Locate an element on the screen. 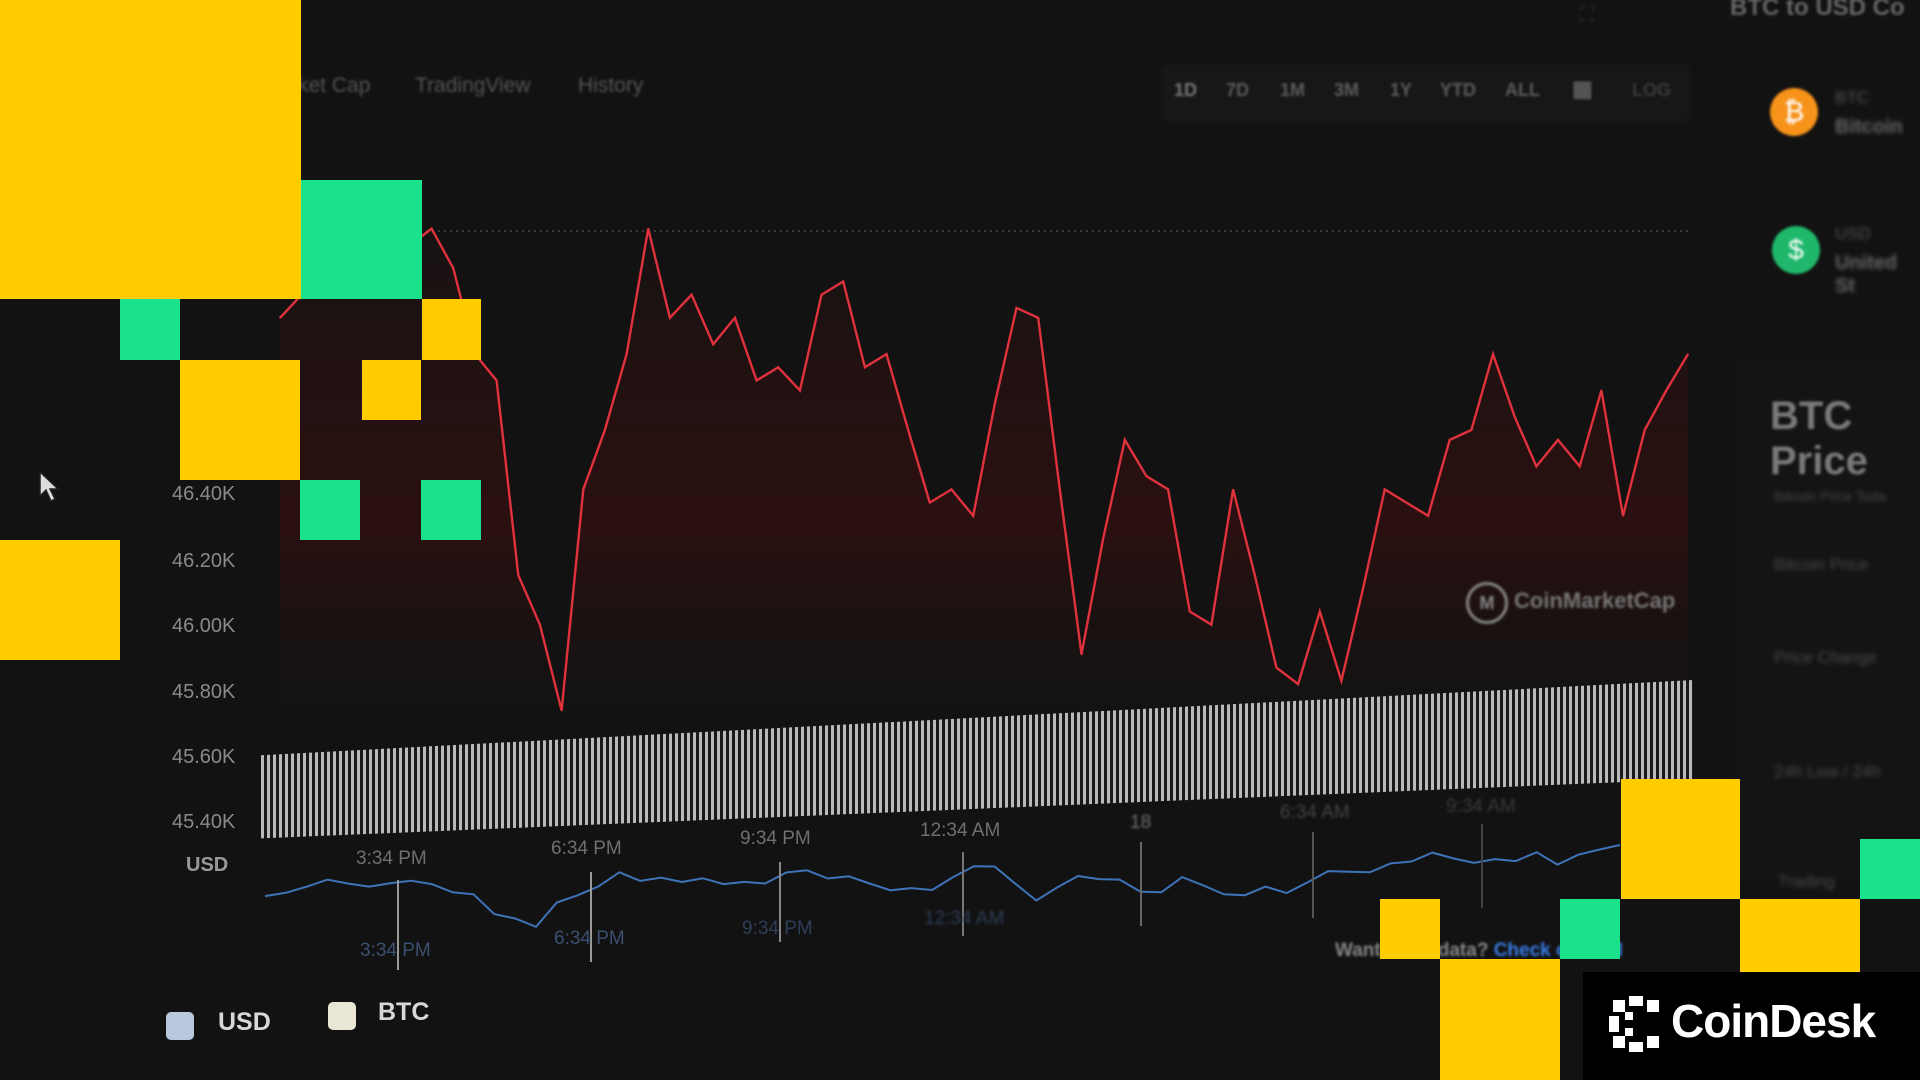 This screenshot has height=1080, width=1920. coinmarketcap-logo-icon: M is located at coordinates (1487, 603).